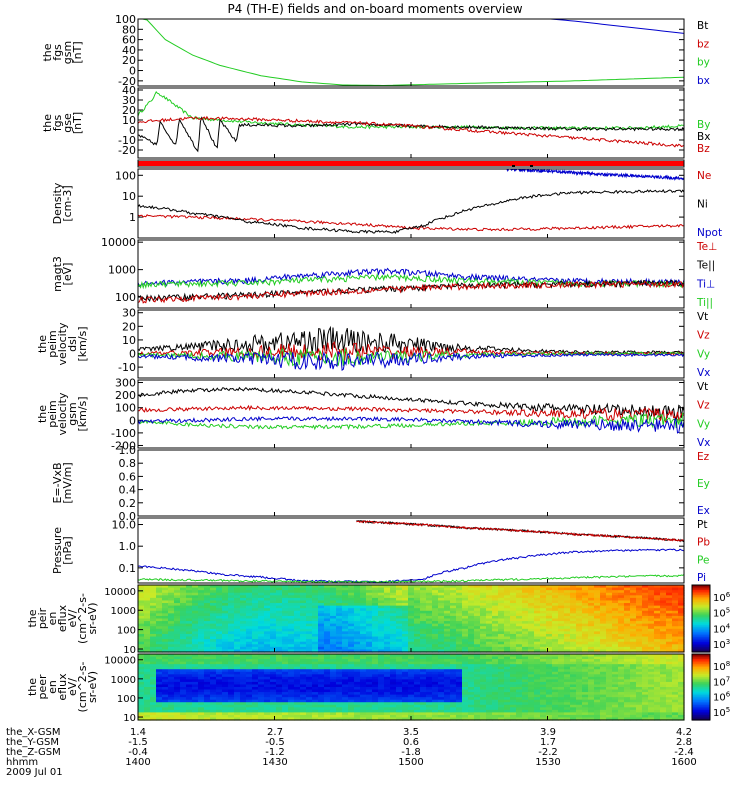 The width and height of the screenshot is (750, 800). I want to click on y-tick-label: -10, so click(127, 367).